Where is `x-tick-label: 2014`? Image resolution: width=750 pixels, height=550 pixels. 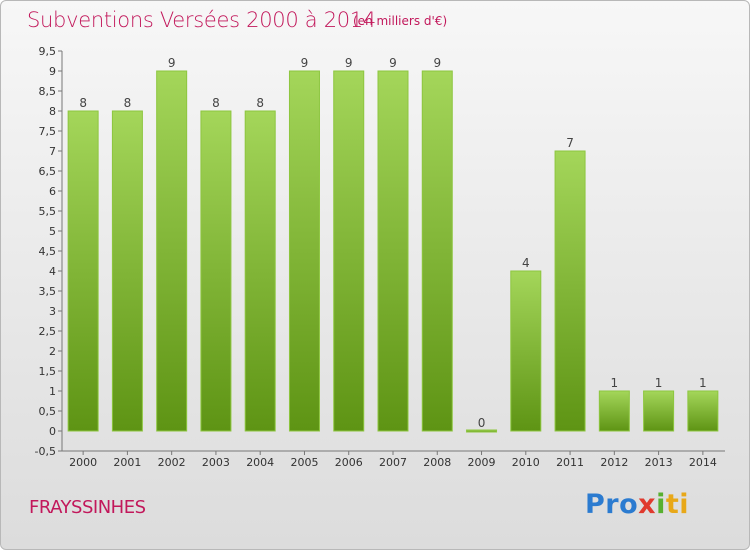 x-tick-label: 2014 is located at coordinates (703, 462).